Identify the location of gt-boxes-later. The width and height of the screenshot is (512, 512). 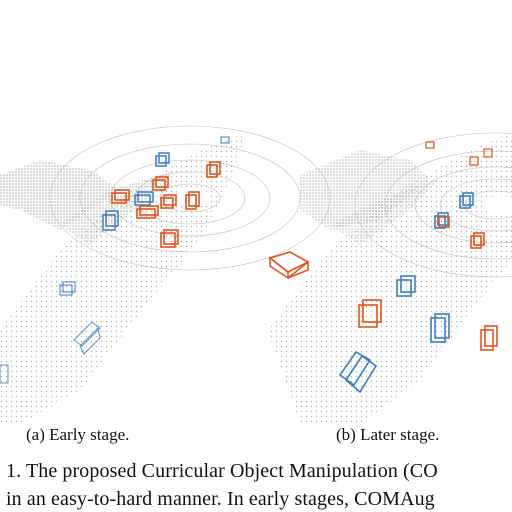
(406, 293).